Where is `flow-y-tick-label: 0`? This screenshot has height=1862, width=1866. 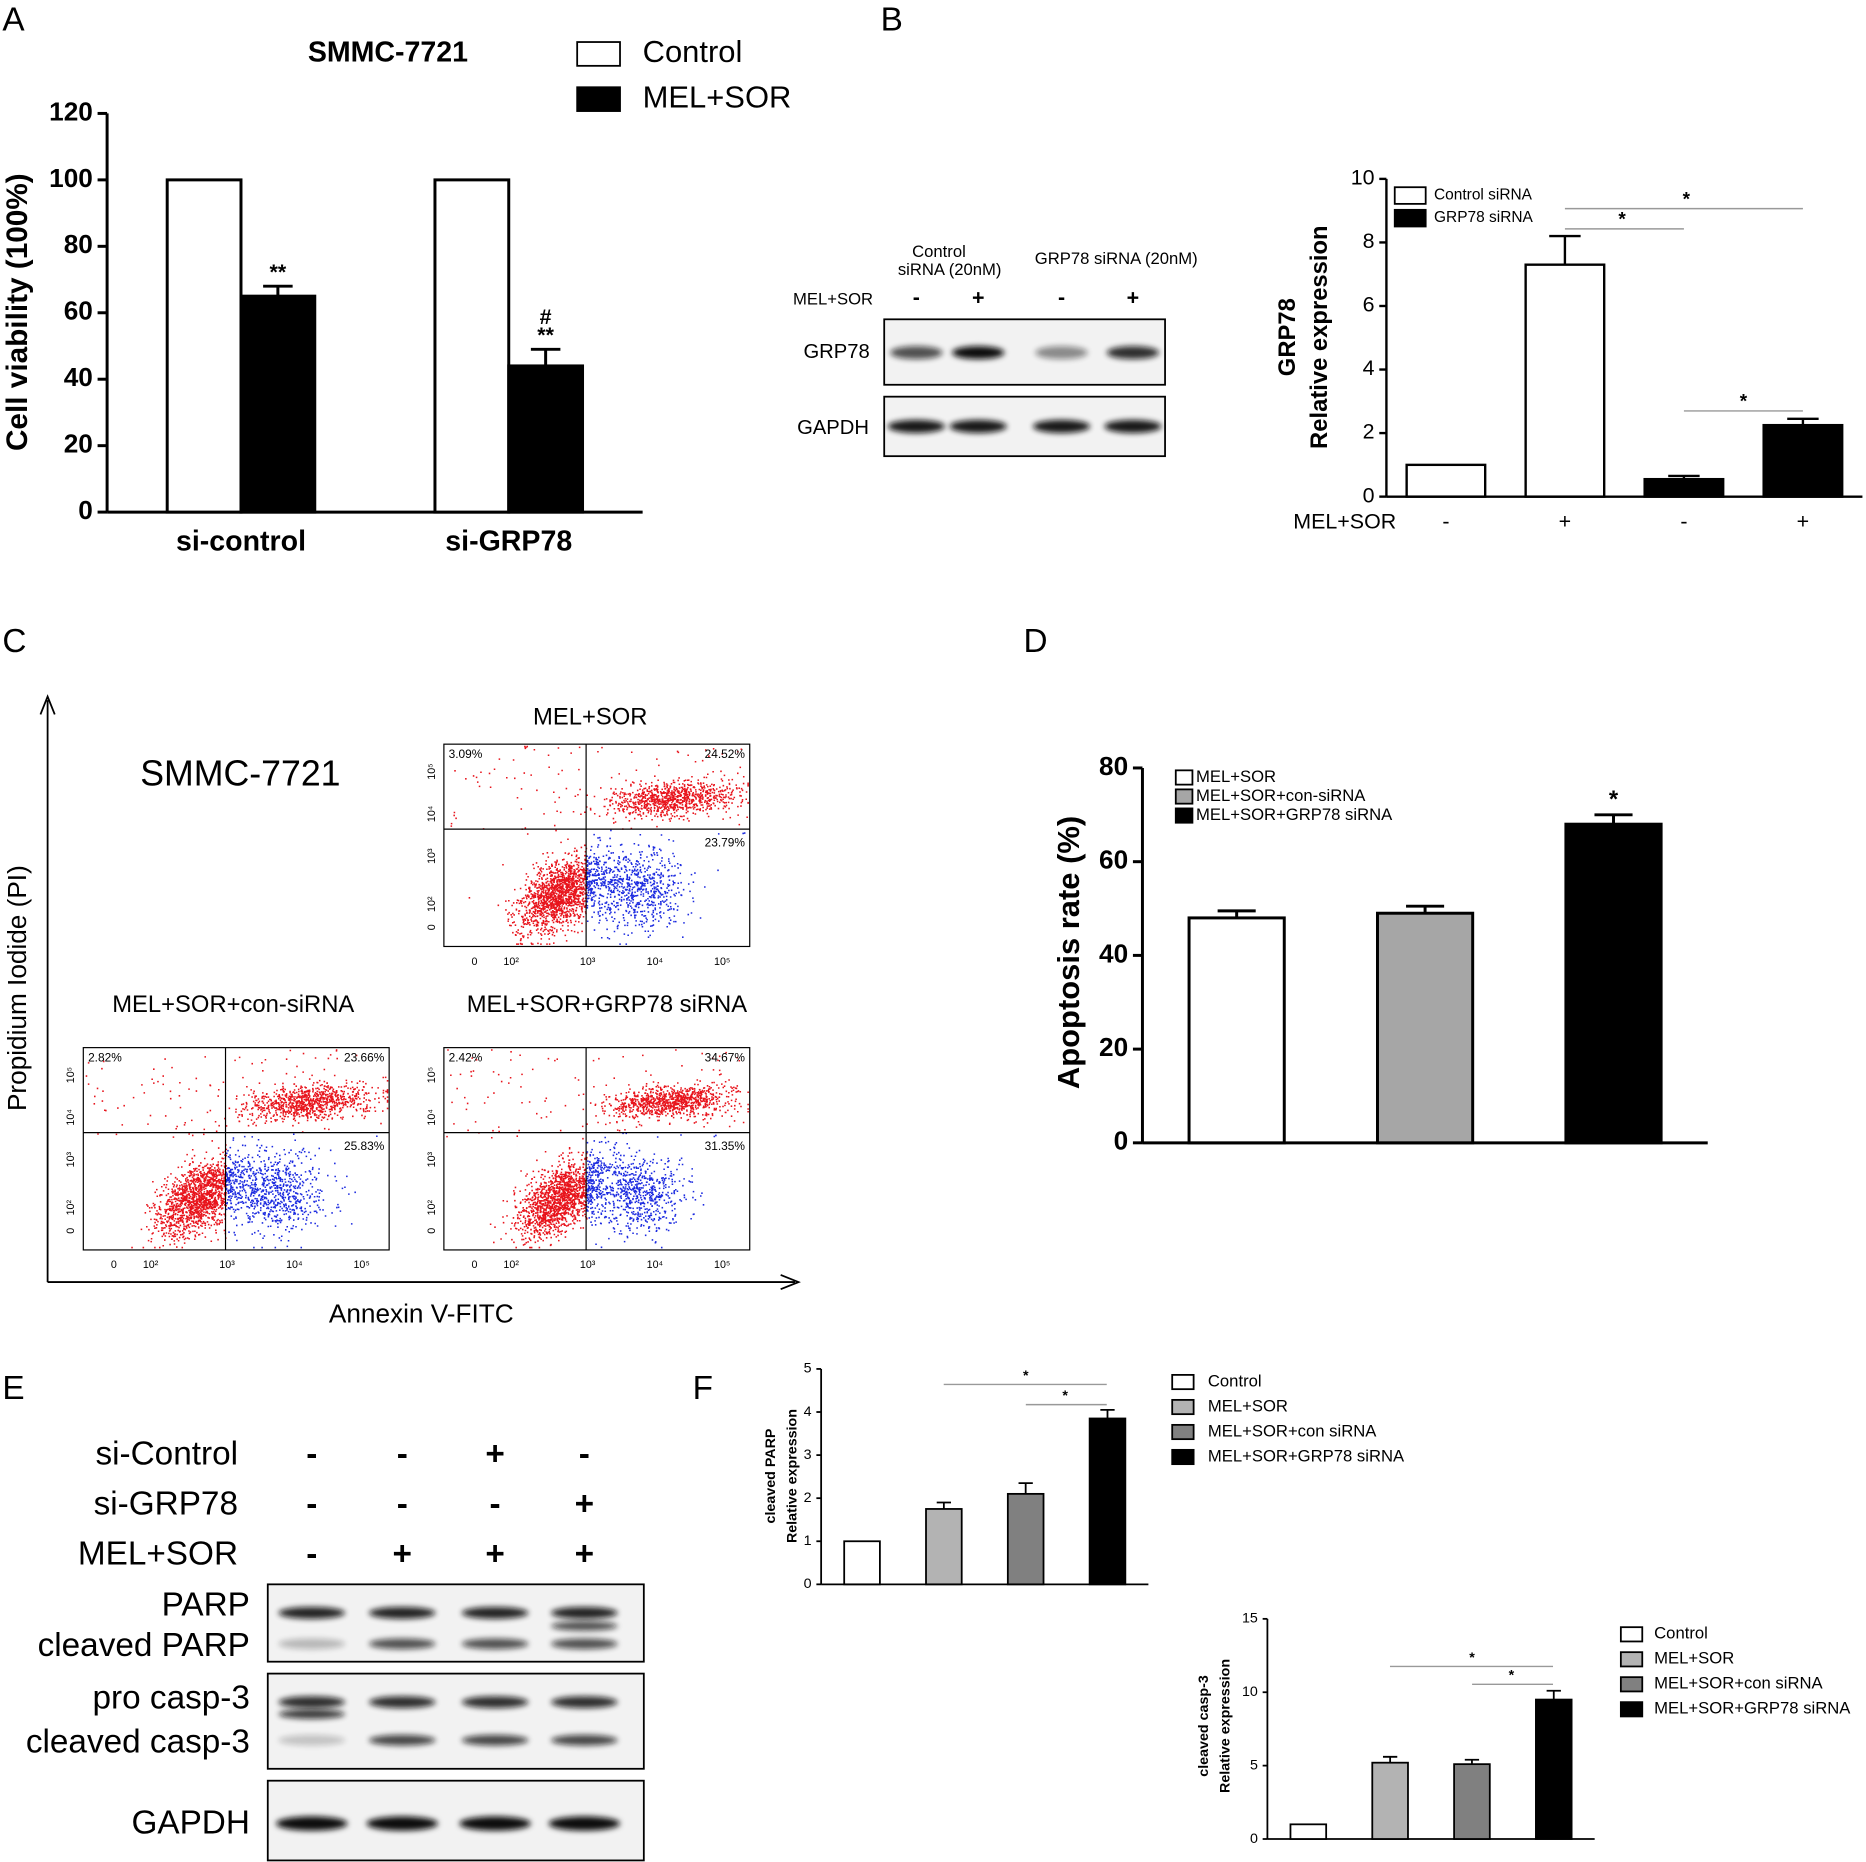 flow-y-tick-label: 0 is located at coordinates (432, 927).